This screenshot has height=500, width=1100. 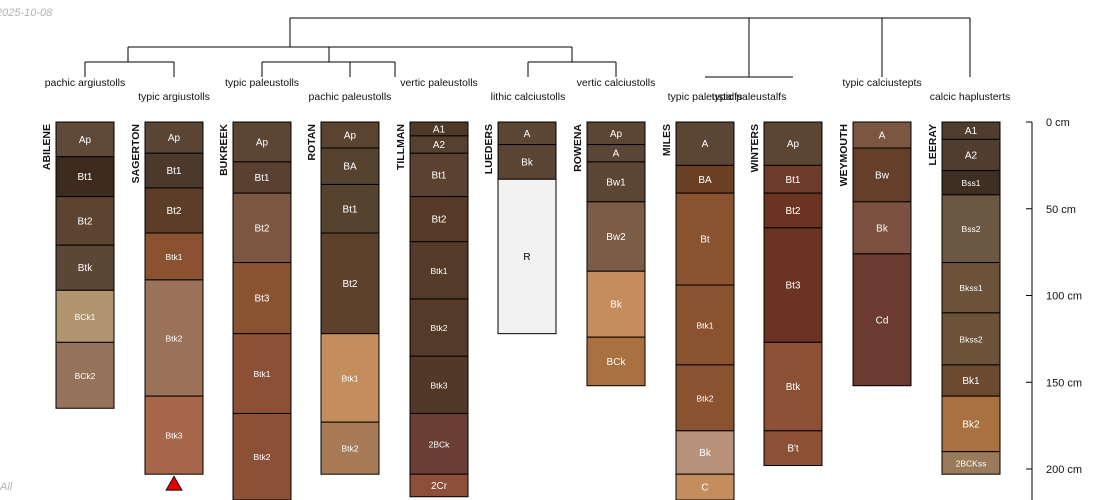 I want to click on horizon-label: C, so click(x=704, y=488).